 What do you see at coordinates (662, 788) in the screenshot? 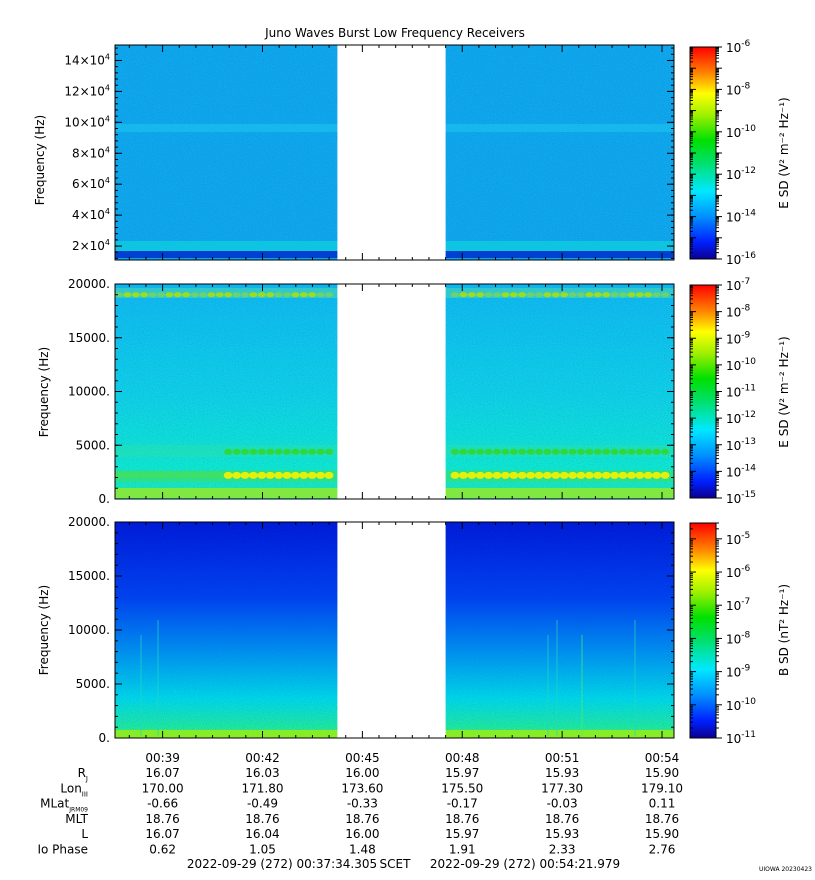
I see `ephemeris-value: 179.10` at bounding box center [662, 788].